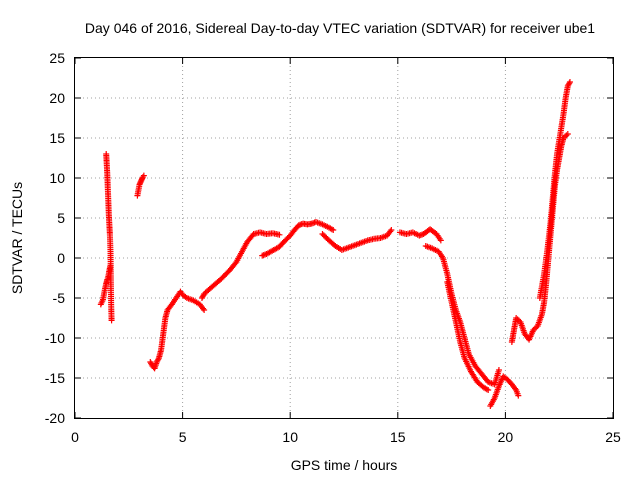 The image size is (640, 480). Describe the element at coordinates (57, 58) in the screenshot. I see `y-tick-label: 25` at that location.